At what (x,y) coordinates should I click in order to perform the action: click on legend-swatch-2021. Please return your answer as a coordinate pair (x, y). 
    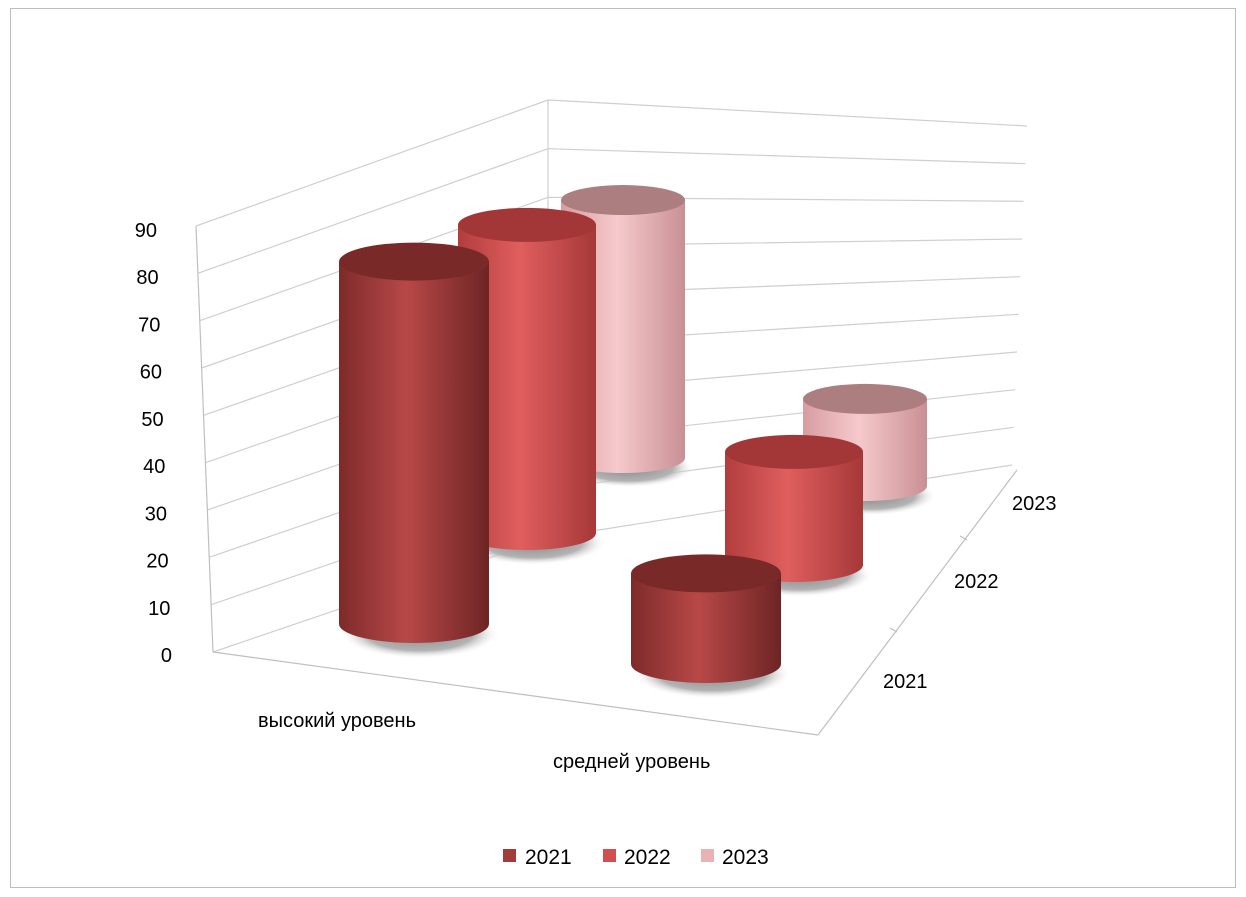
    Looking at the image, I should click on (509, 855).